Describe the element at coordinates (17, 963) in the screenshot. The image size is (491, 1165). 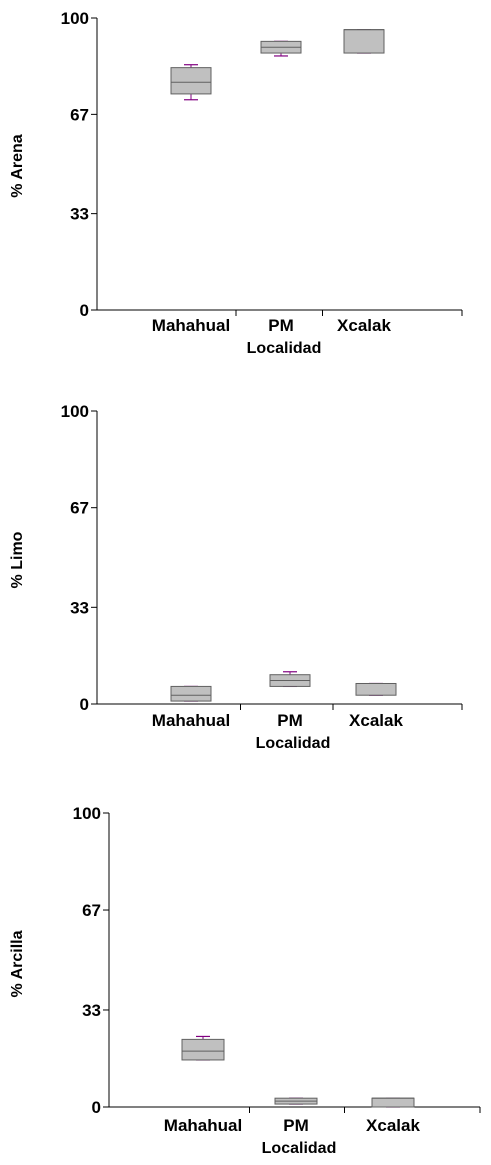
I see `y-axis-title: % Arcilla` at that location.